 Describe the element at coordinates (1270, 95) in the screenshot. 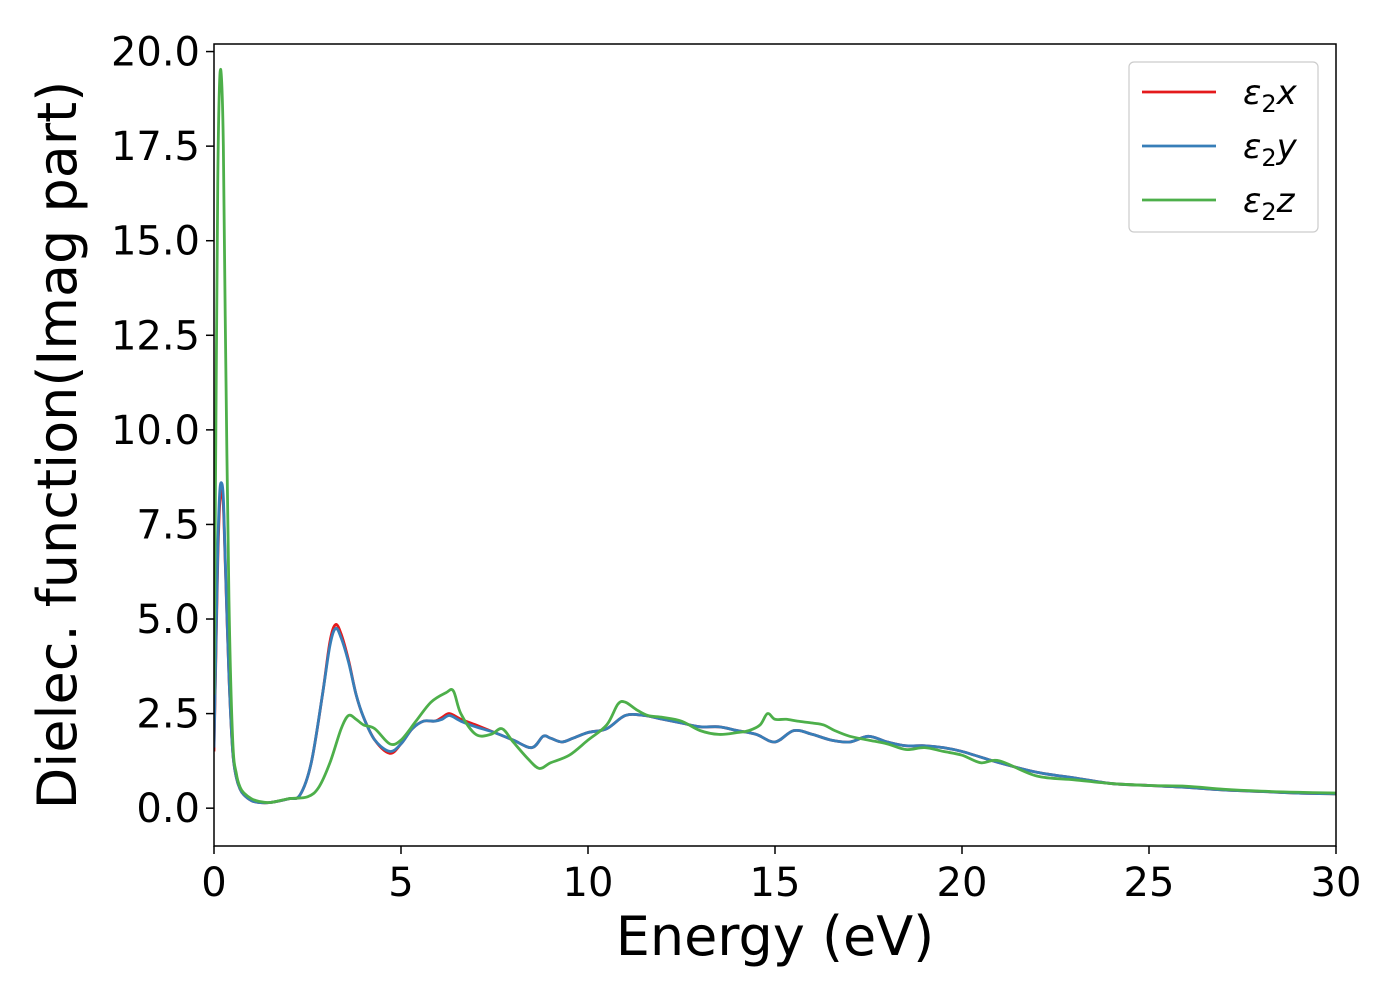

I see `legend-label-x: ε2x` at that location.